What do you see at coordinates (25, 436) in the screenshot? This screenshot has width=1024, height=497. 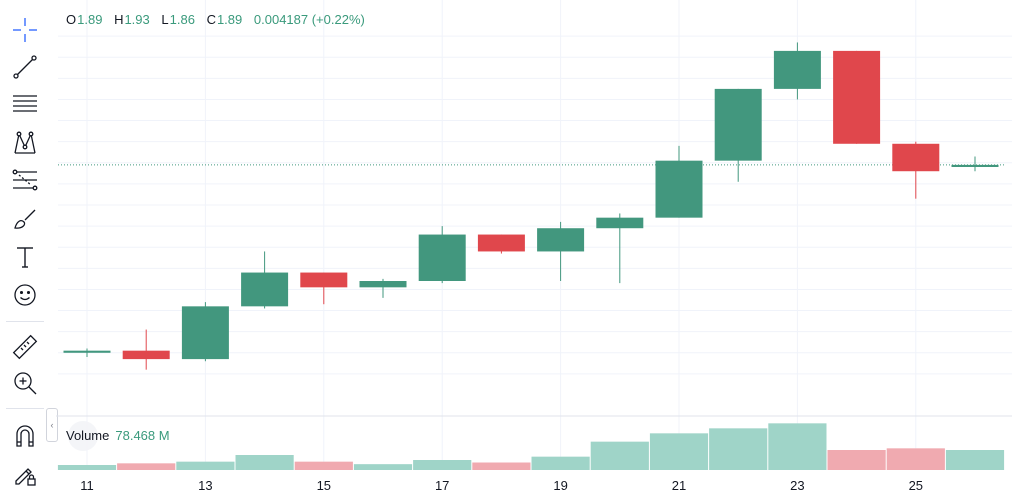 I see `magnet-icon` at bounding box center [25, 436].